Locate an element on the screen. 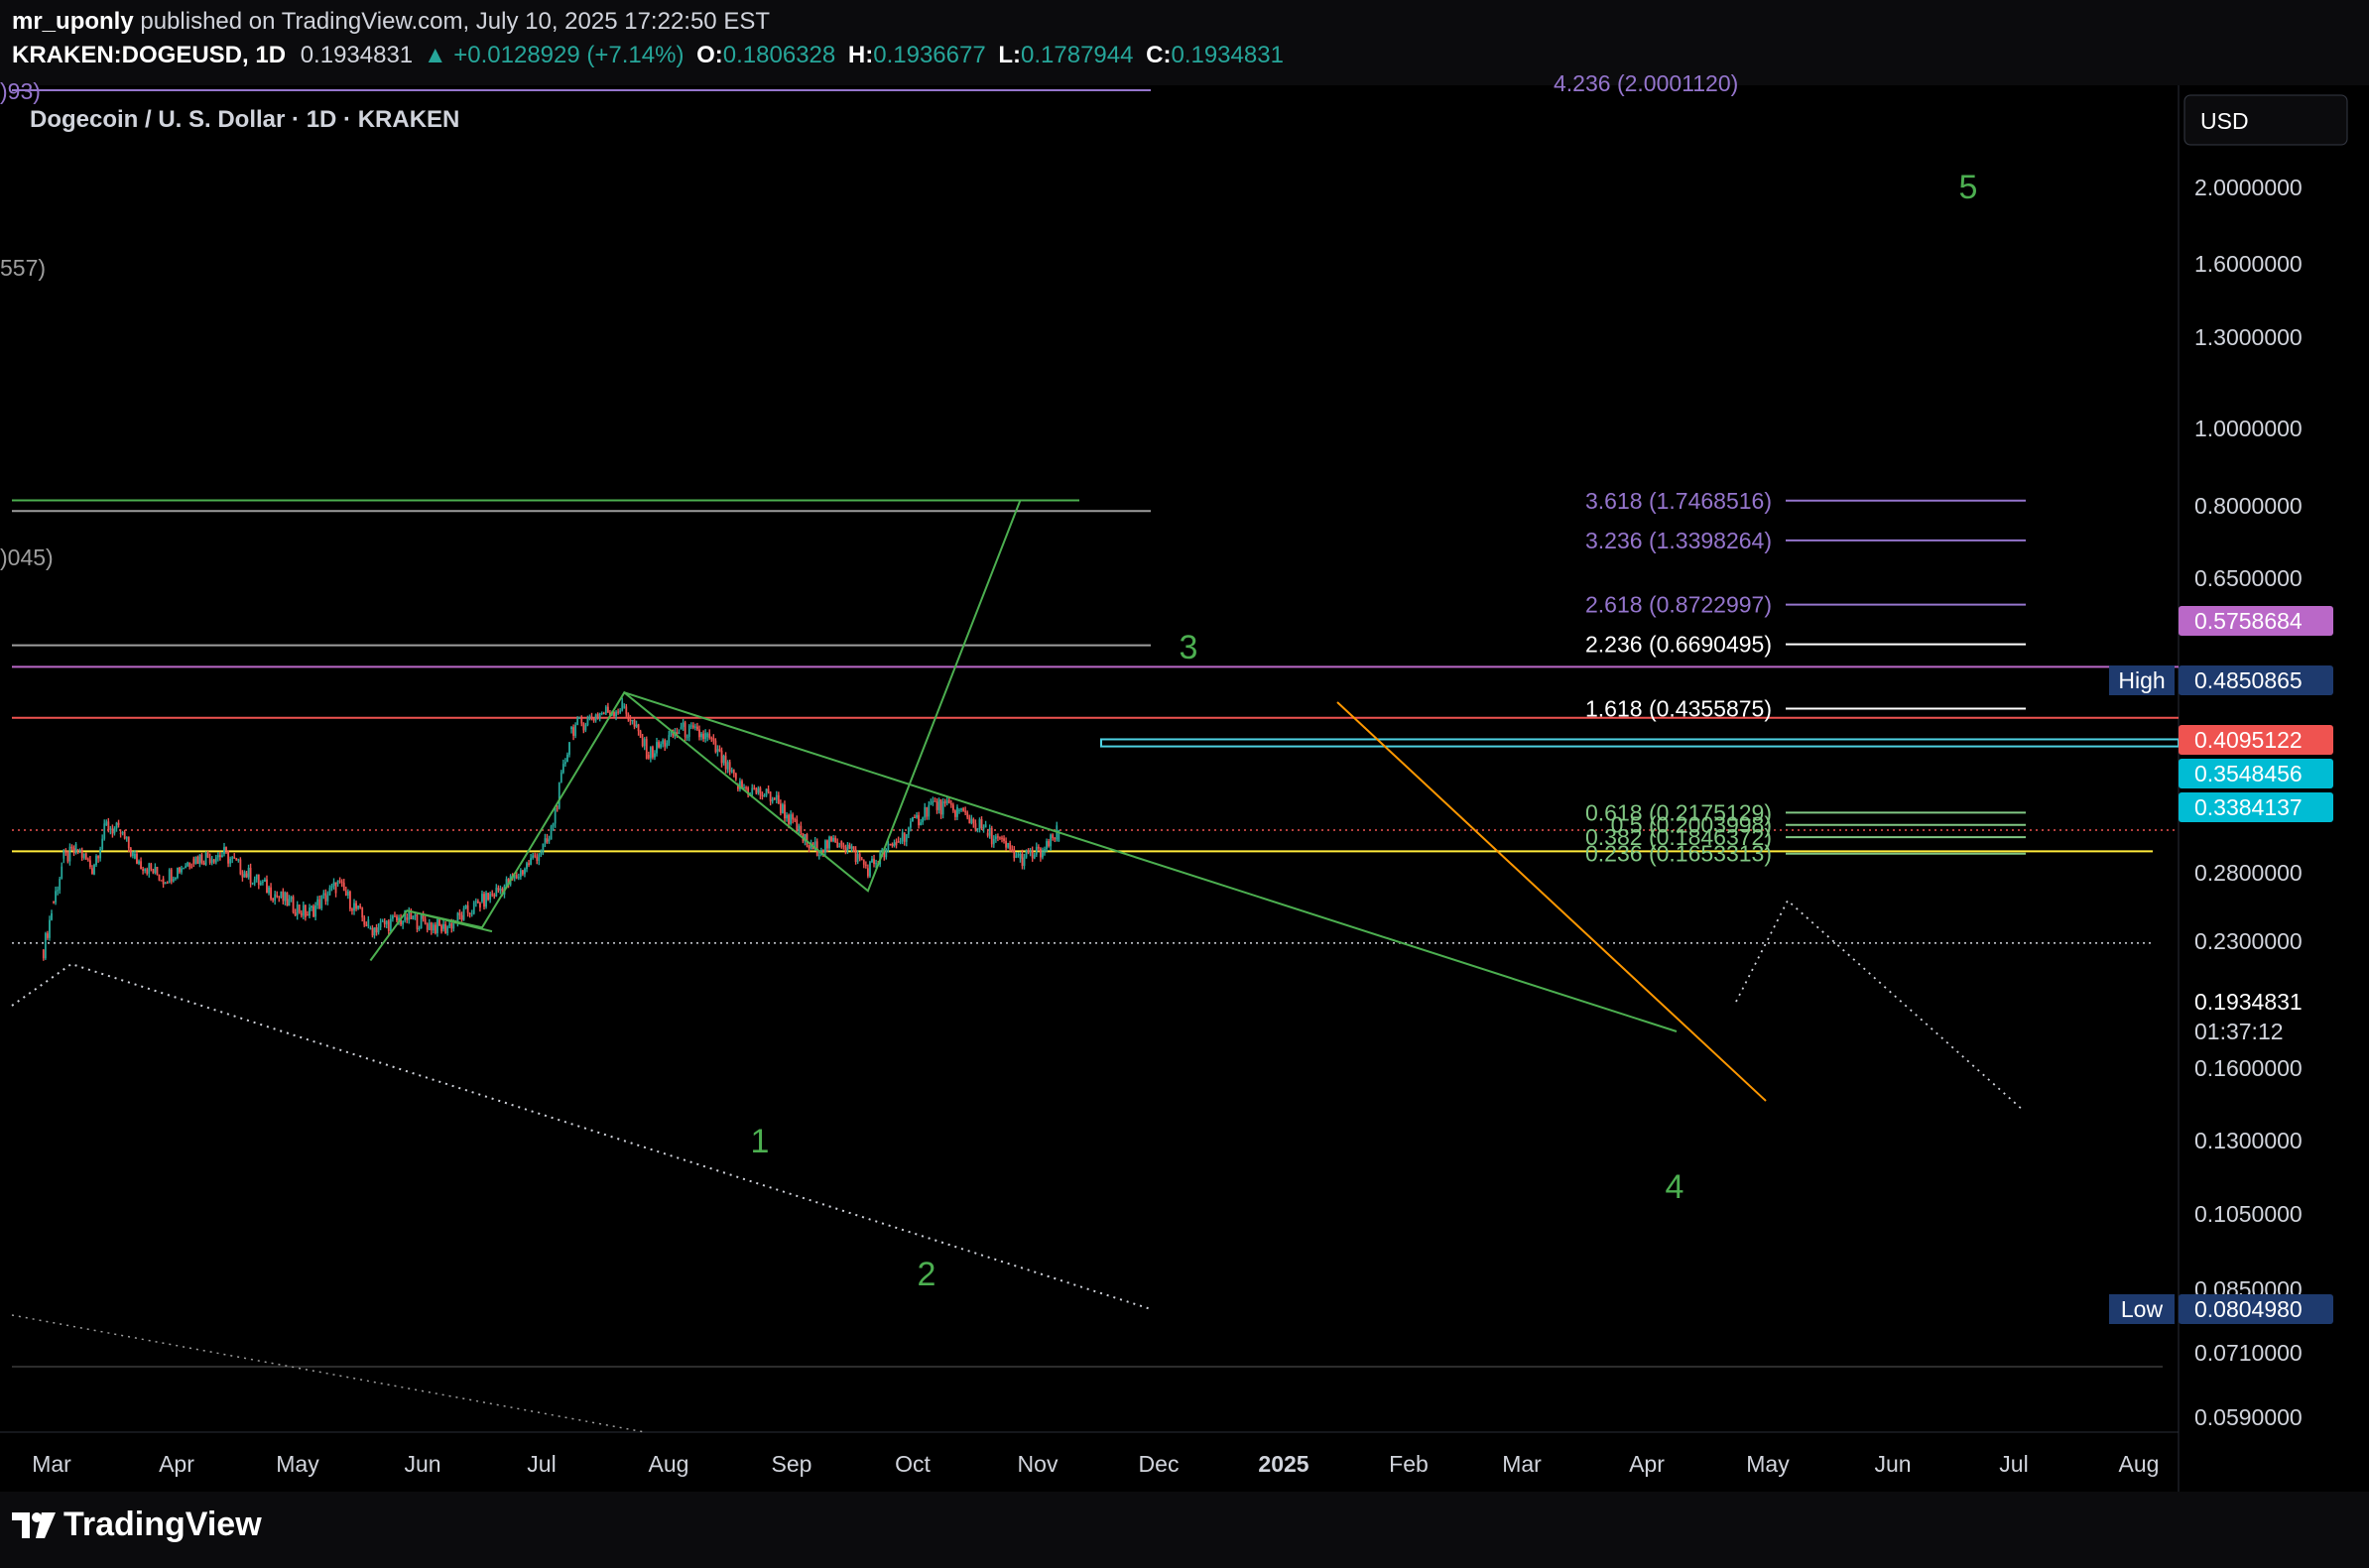 This screenshot has width=2369, height=1568. price-tag: 0.4095122 is located at coordinates (2256, 740).